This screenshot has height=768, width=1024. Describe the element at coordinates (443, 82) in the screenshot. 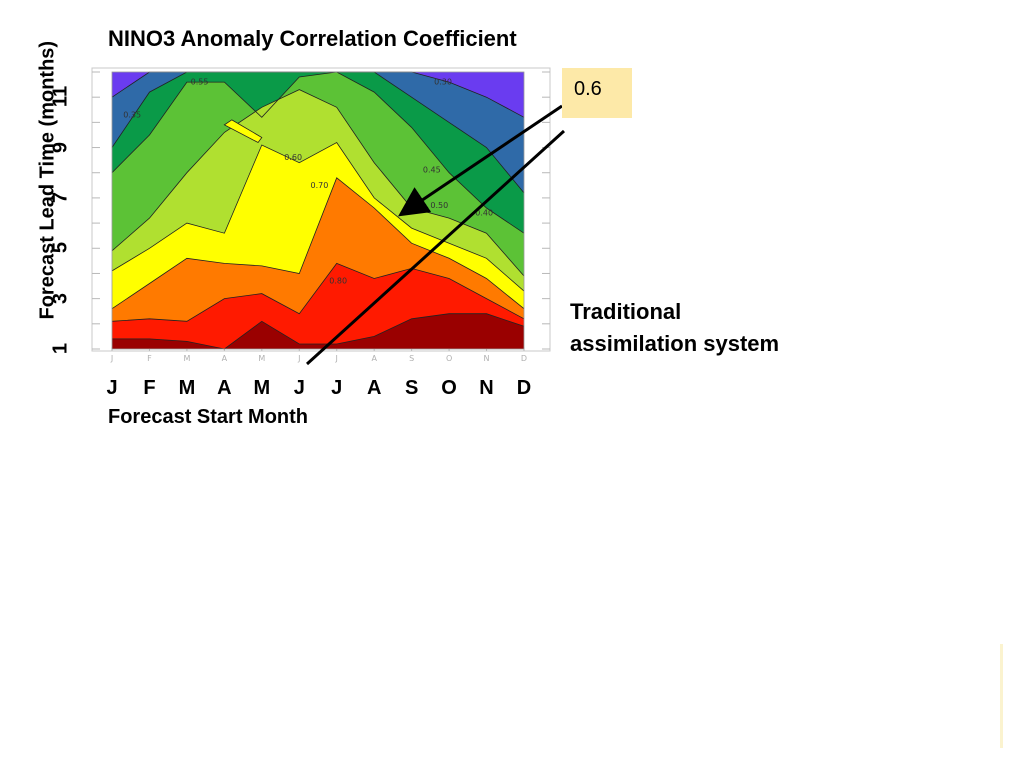

I see `contour-value-label: 0.30` at that location.